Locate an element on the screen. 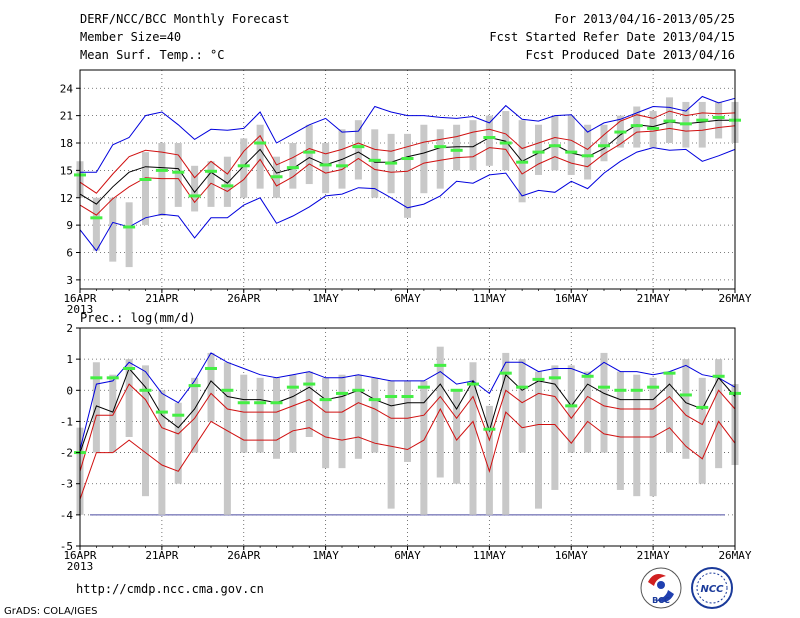  temp-xtick-label: 6MAY is located at coordinates (407, 298).